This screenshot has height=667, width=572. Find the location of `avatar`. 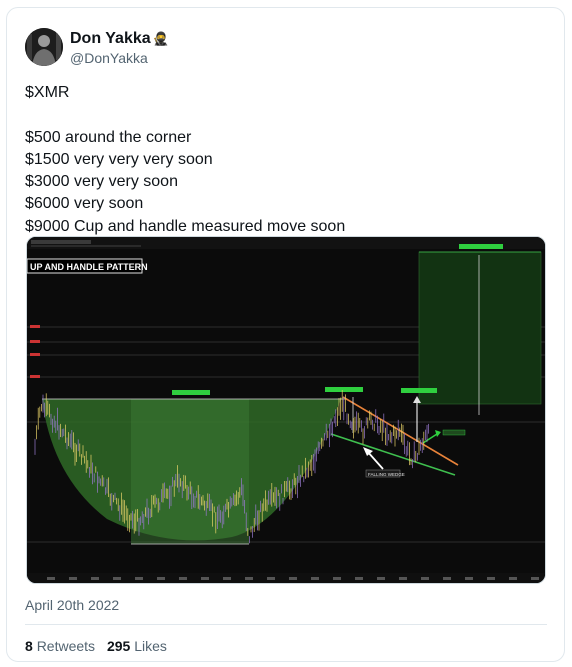

avatar is located at coordinates (44, 47).